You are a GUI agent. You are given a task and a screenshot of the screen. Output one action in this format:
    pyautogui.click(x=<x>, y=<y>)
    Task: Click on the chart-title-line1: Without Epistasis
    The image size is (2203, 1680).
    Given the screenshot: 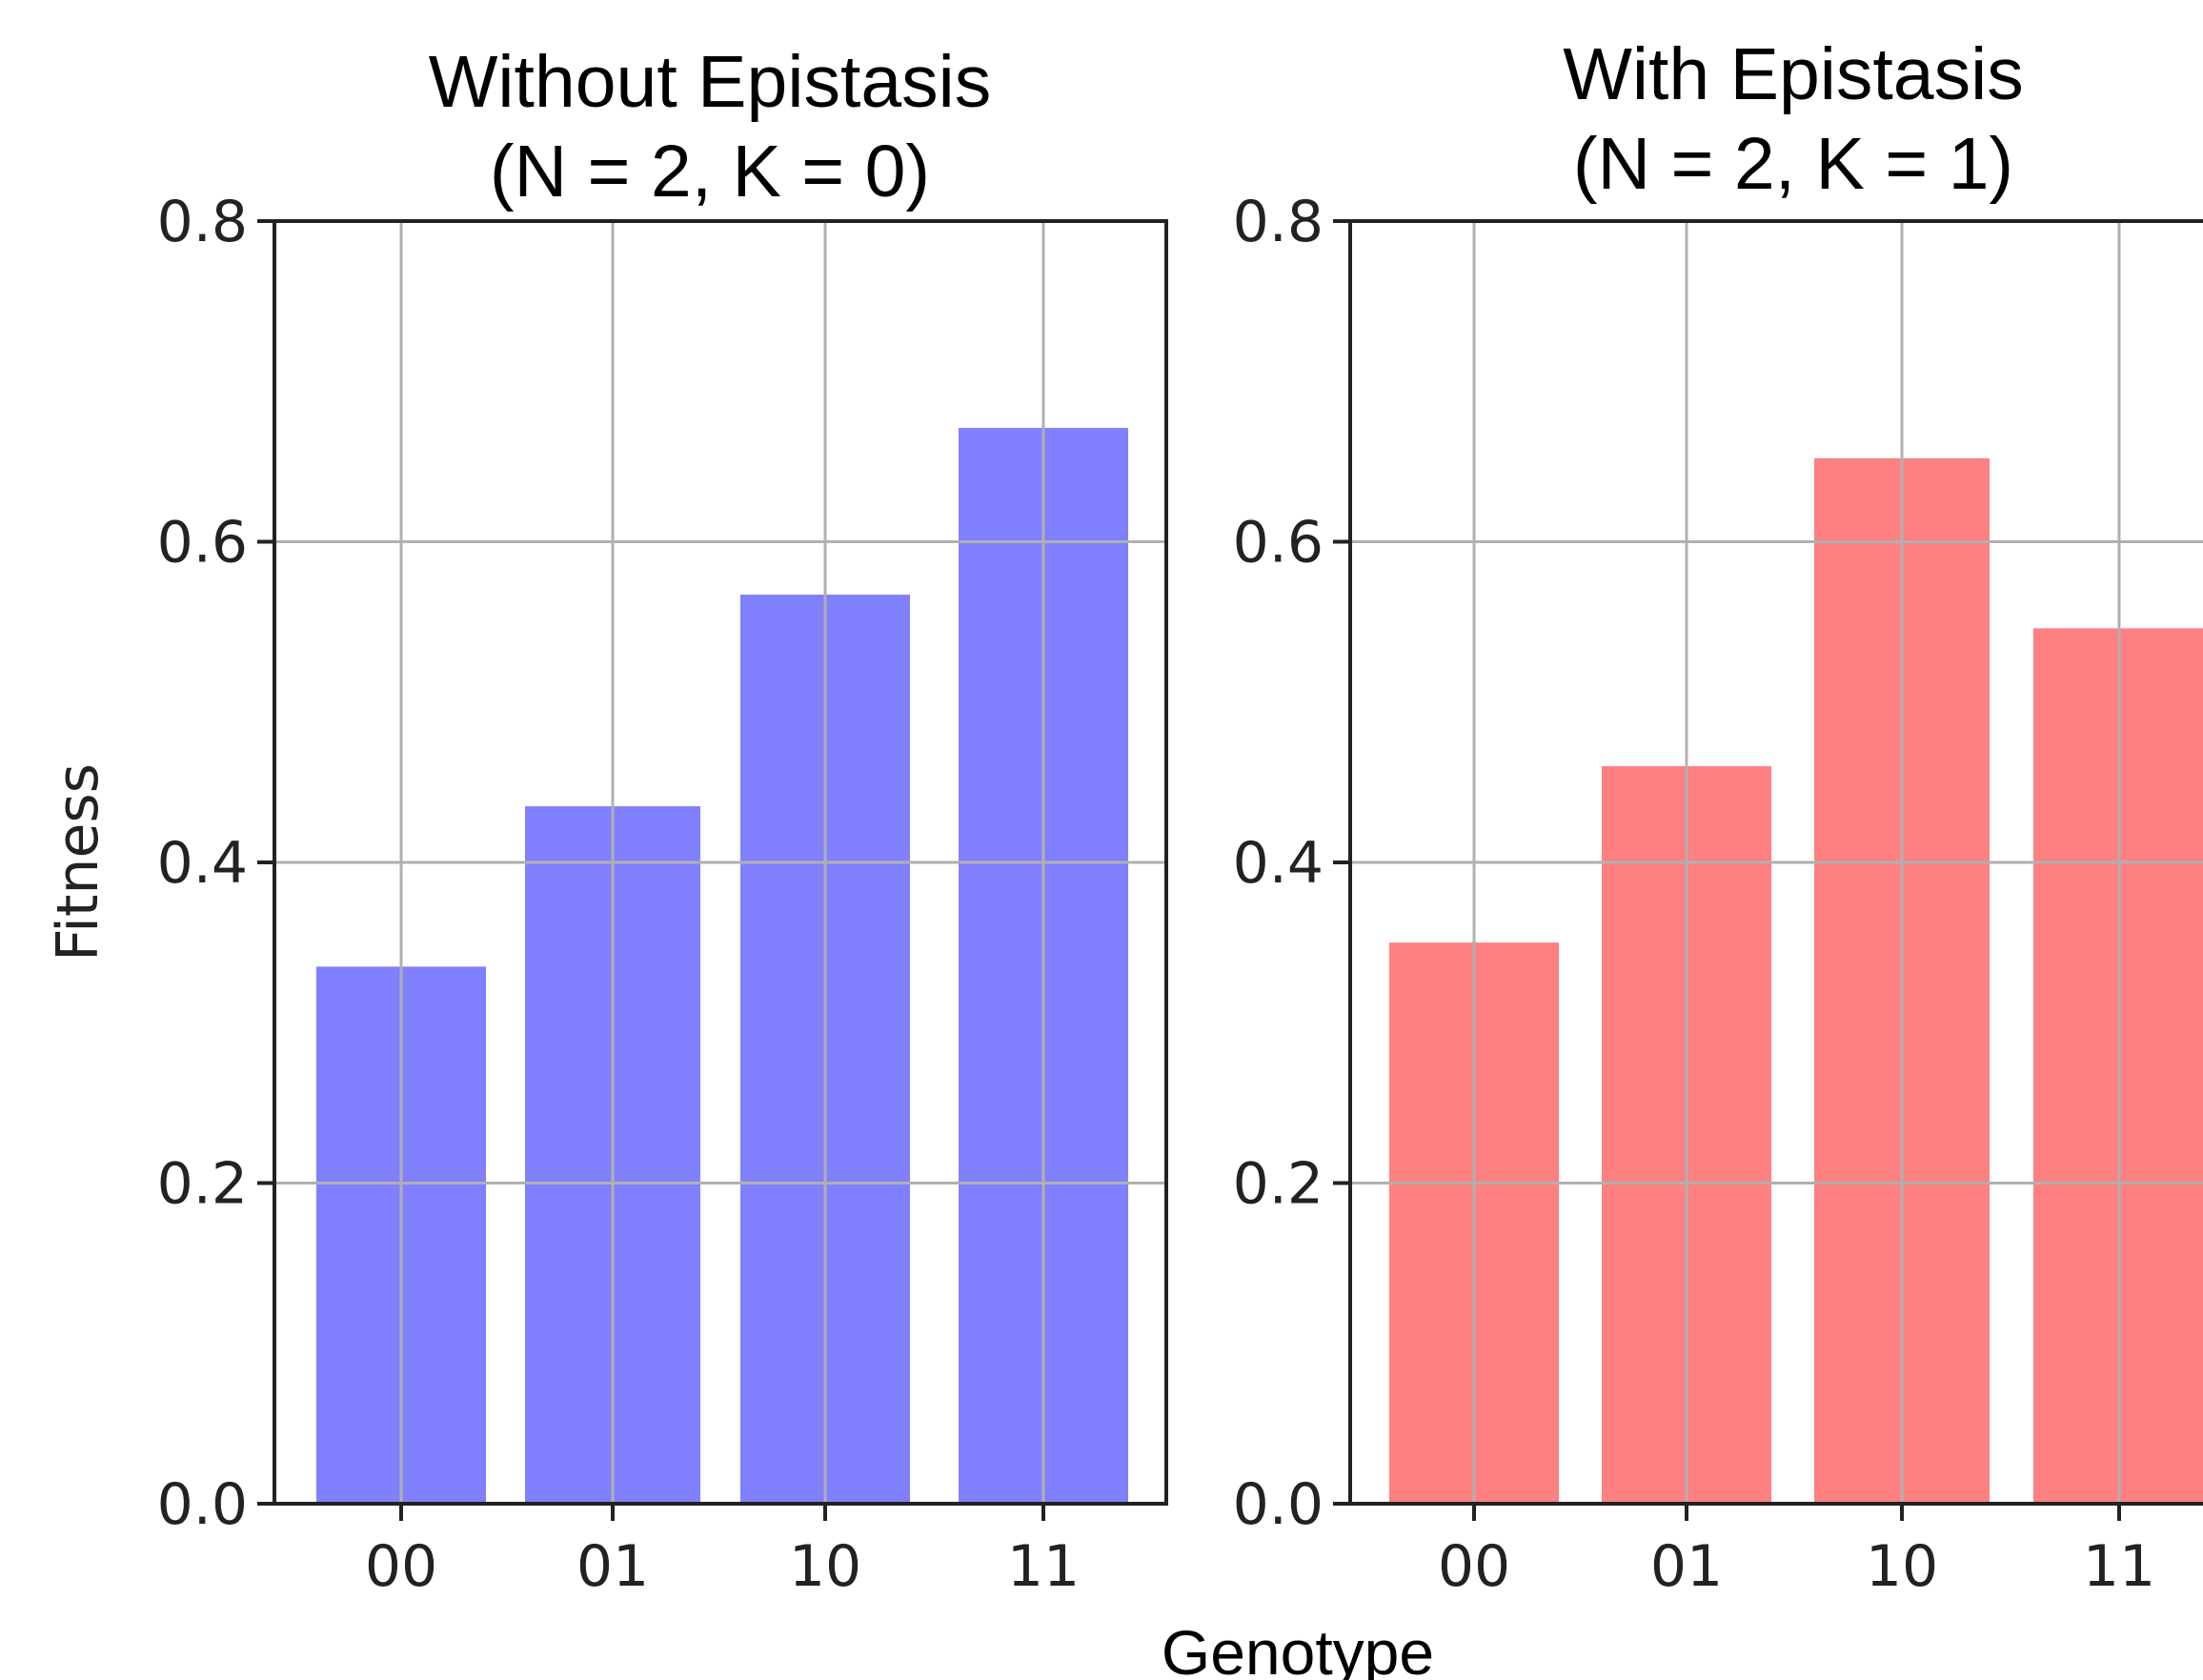 What is the action you would take?
    pyautogui.click(x=710, y=82)
    